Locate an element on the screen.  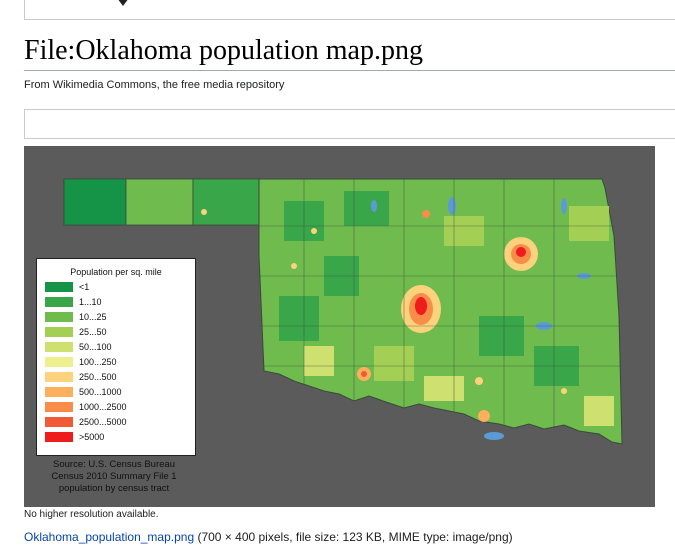
tulsa-metro-core is located at coordinates (521, 252).